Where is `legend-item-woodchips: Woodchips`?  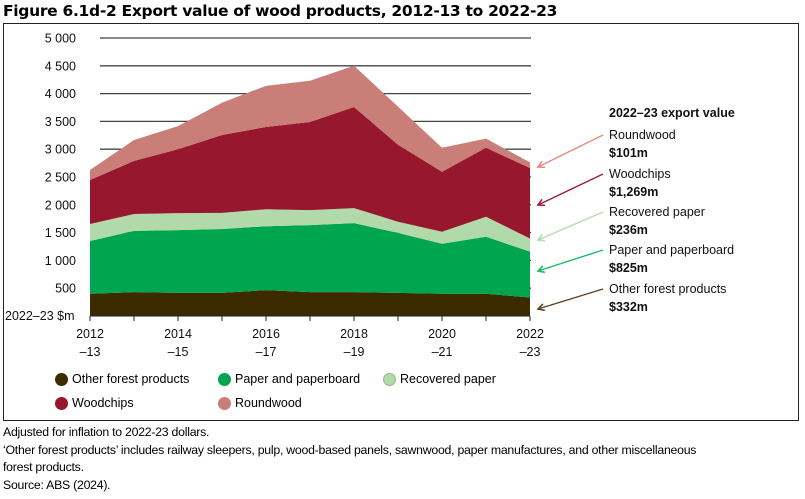
legend-item-woodchips: Woodchips is located at coordinates (94, 403).